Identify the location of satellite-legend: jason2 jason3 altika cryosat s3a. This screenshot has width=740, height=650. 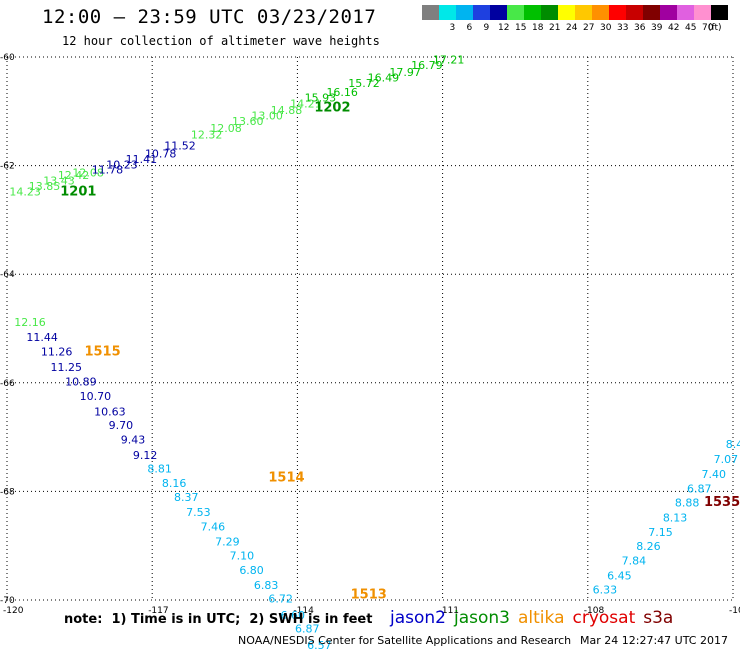
(535, 618).